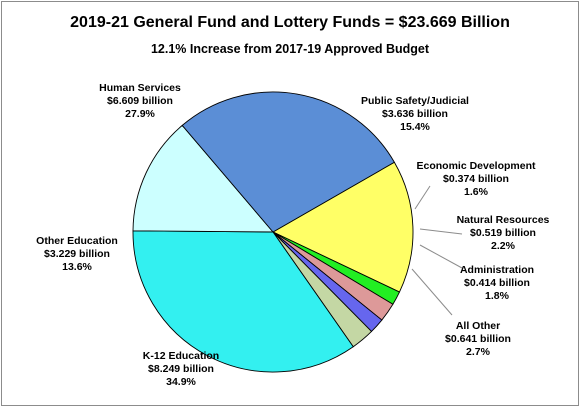 This screenshot has height=407, width=580. What do you see at coordinates (476, 179) in the screenshot?
I see `slice-amount-economic-development: $0.374 billion` at bounding box center [476, 179].